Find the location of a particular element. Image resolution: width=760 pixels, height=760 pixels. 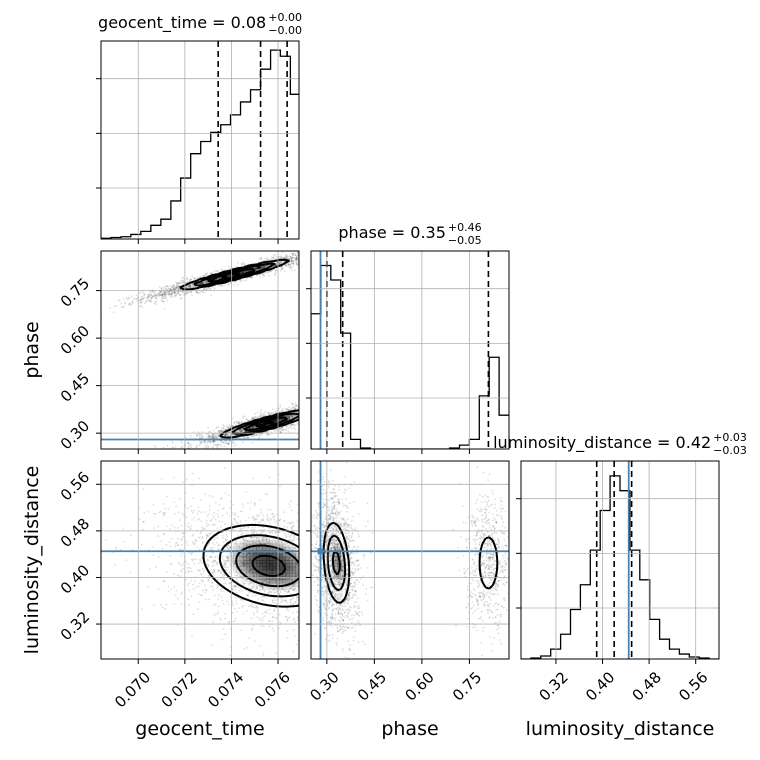

histogram-luminosity_distance is located at coordinates (620, 567).